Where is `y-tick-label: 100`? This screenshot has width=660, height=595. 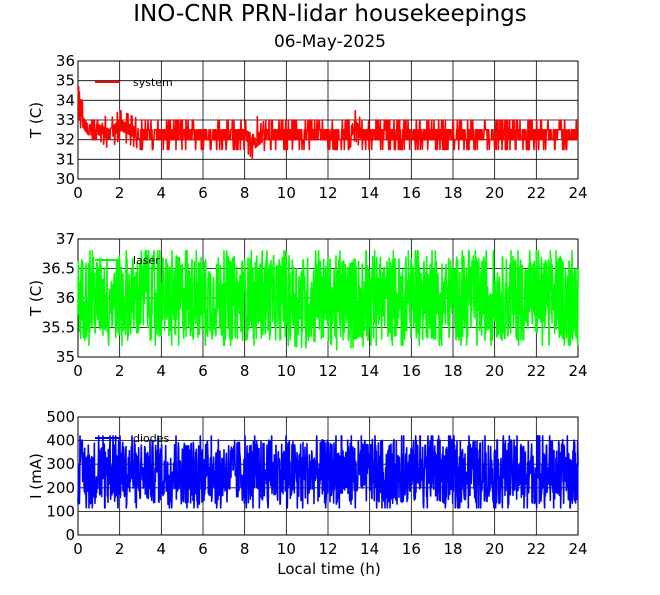 y-tick-label: 100 is located at coordinates (60, 511).